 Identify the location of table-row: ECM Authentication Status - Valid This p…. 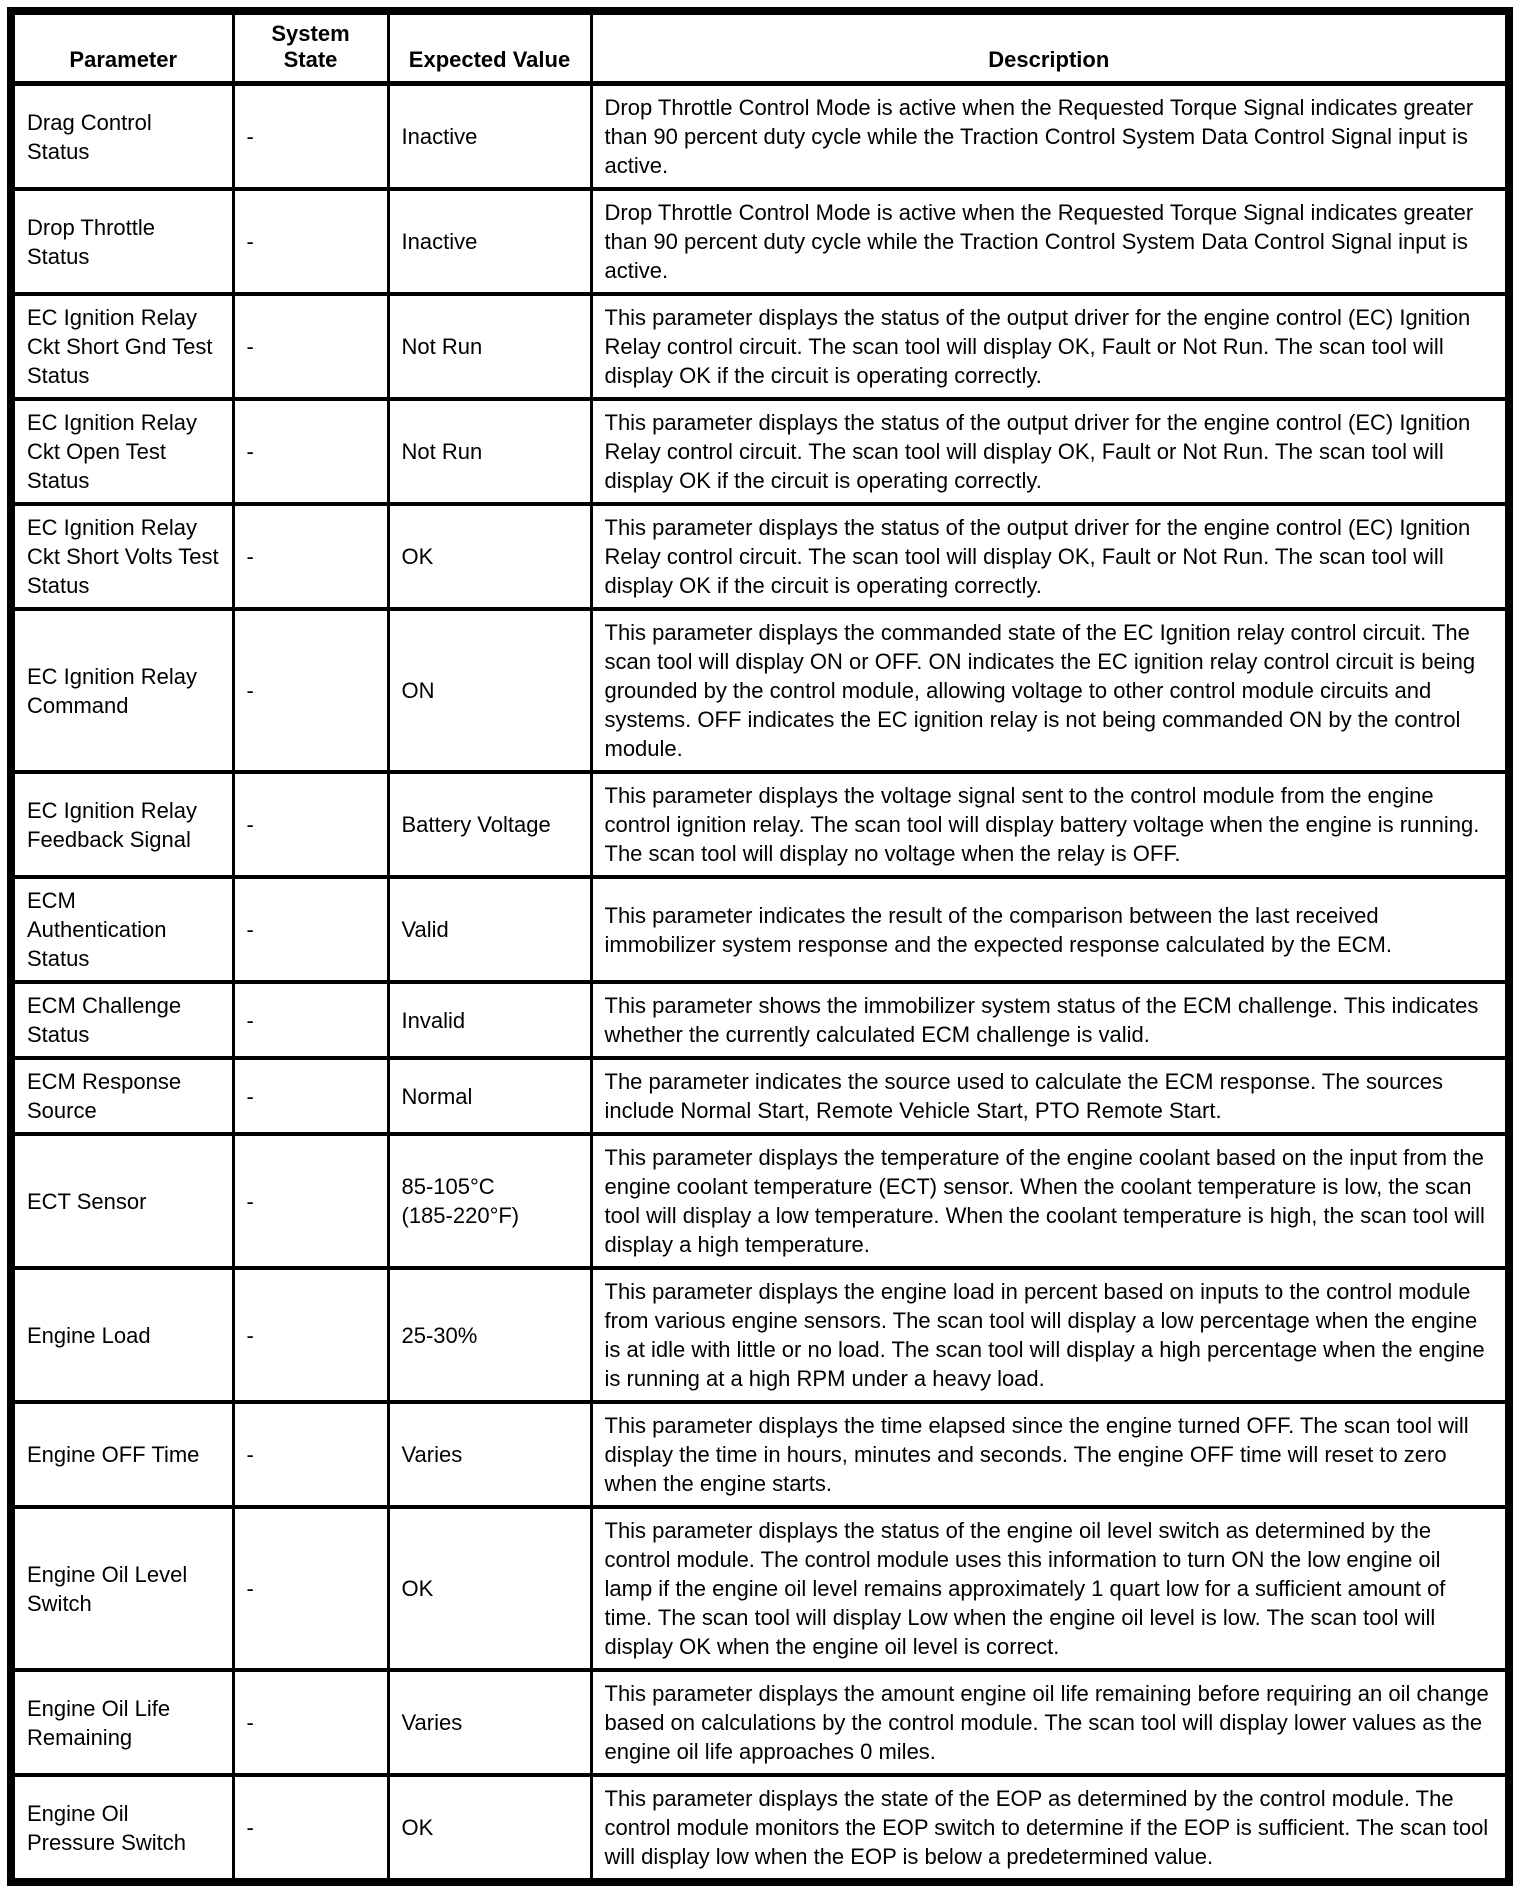
(760, 929).